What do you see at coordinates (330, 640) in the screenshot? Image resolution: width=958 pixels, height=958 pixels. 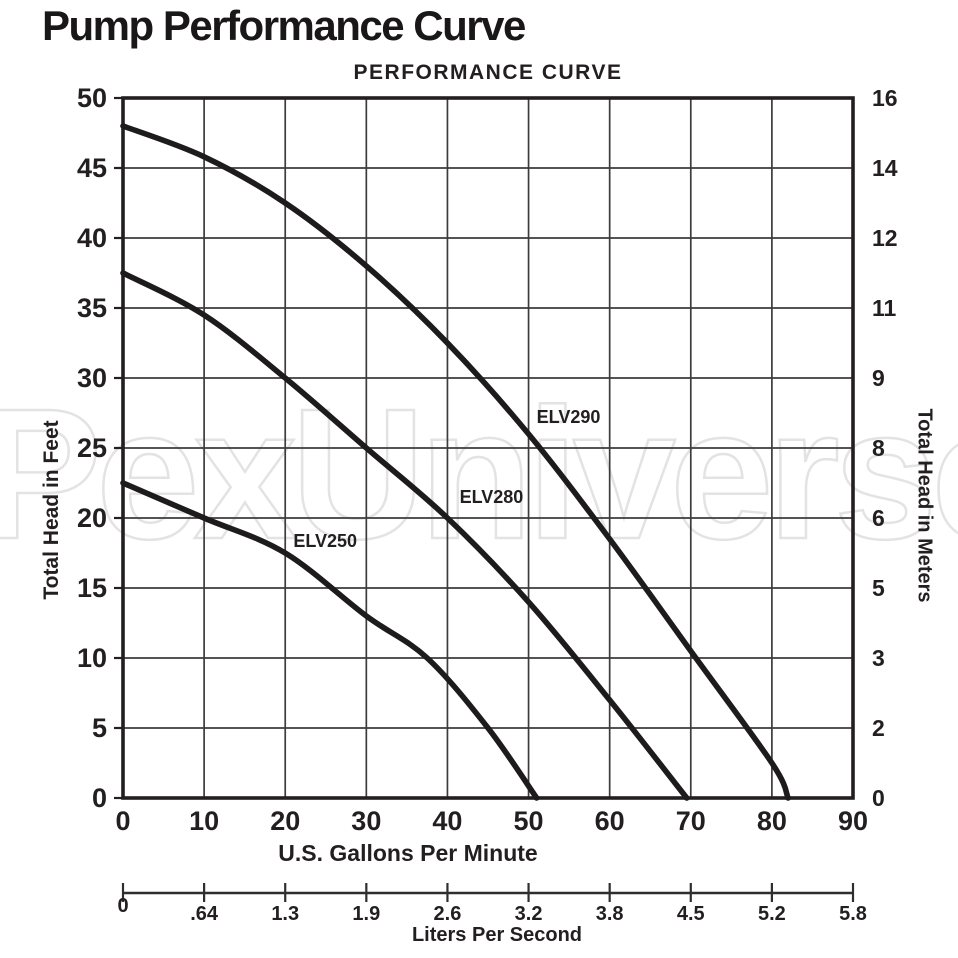 I see `curve-ELV250` at bounding box center [330, 640].